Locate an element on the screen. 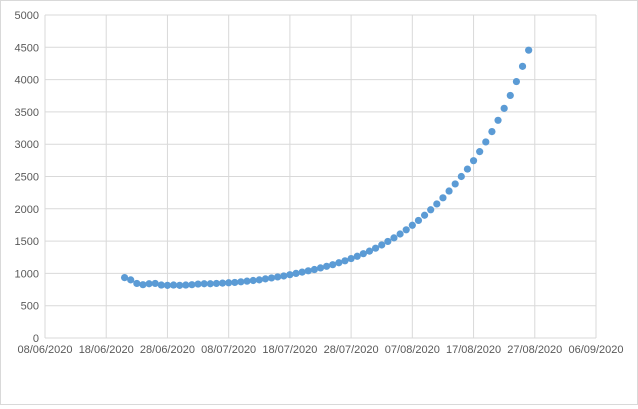  x-tick-label: 17/08/2020 is located at coordinates (473, 350).